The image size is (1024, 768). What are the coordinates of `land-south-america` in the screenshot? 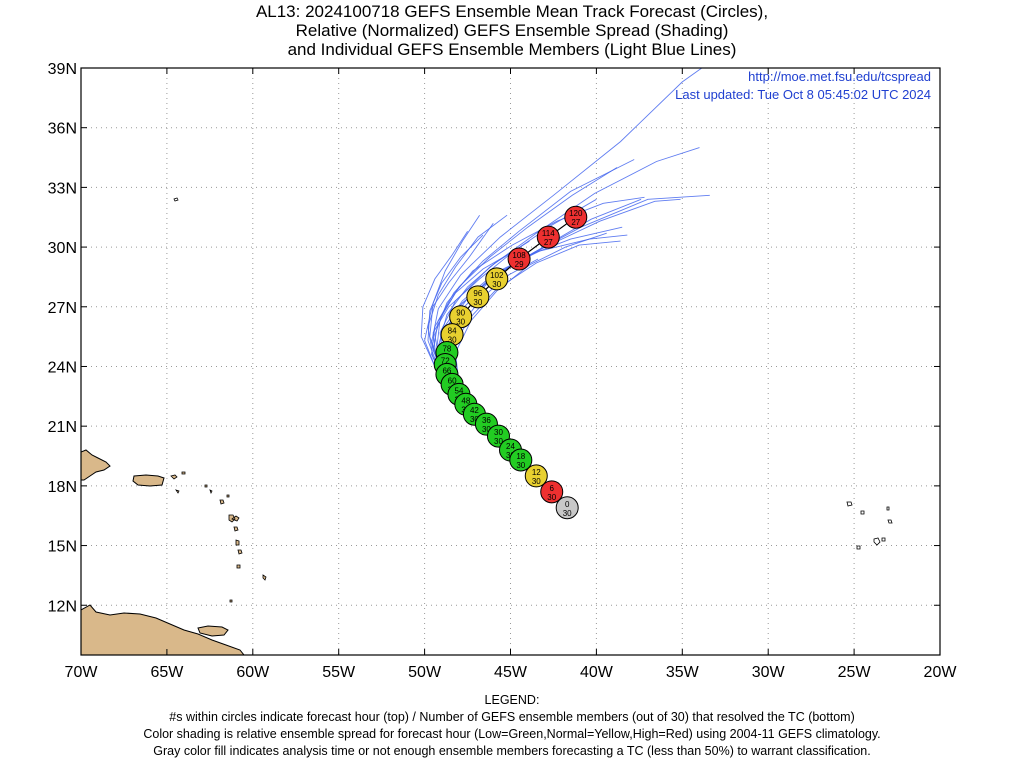 It's located at (163, 629).